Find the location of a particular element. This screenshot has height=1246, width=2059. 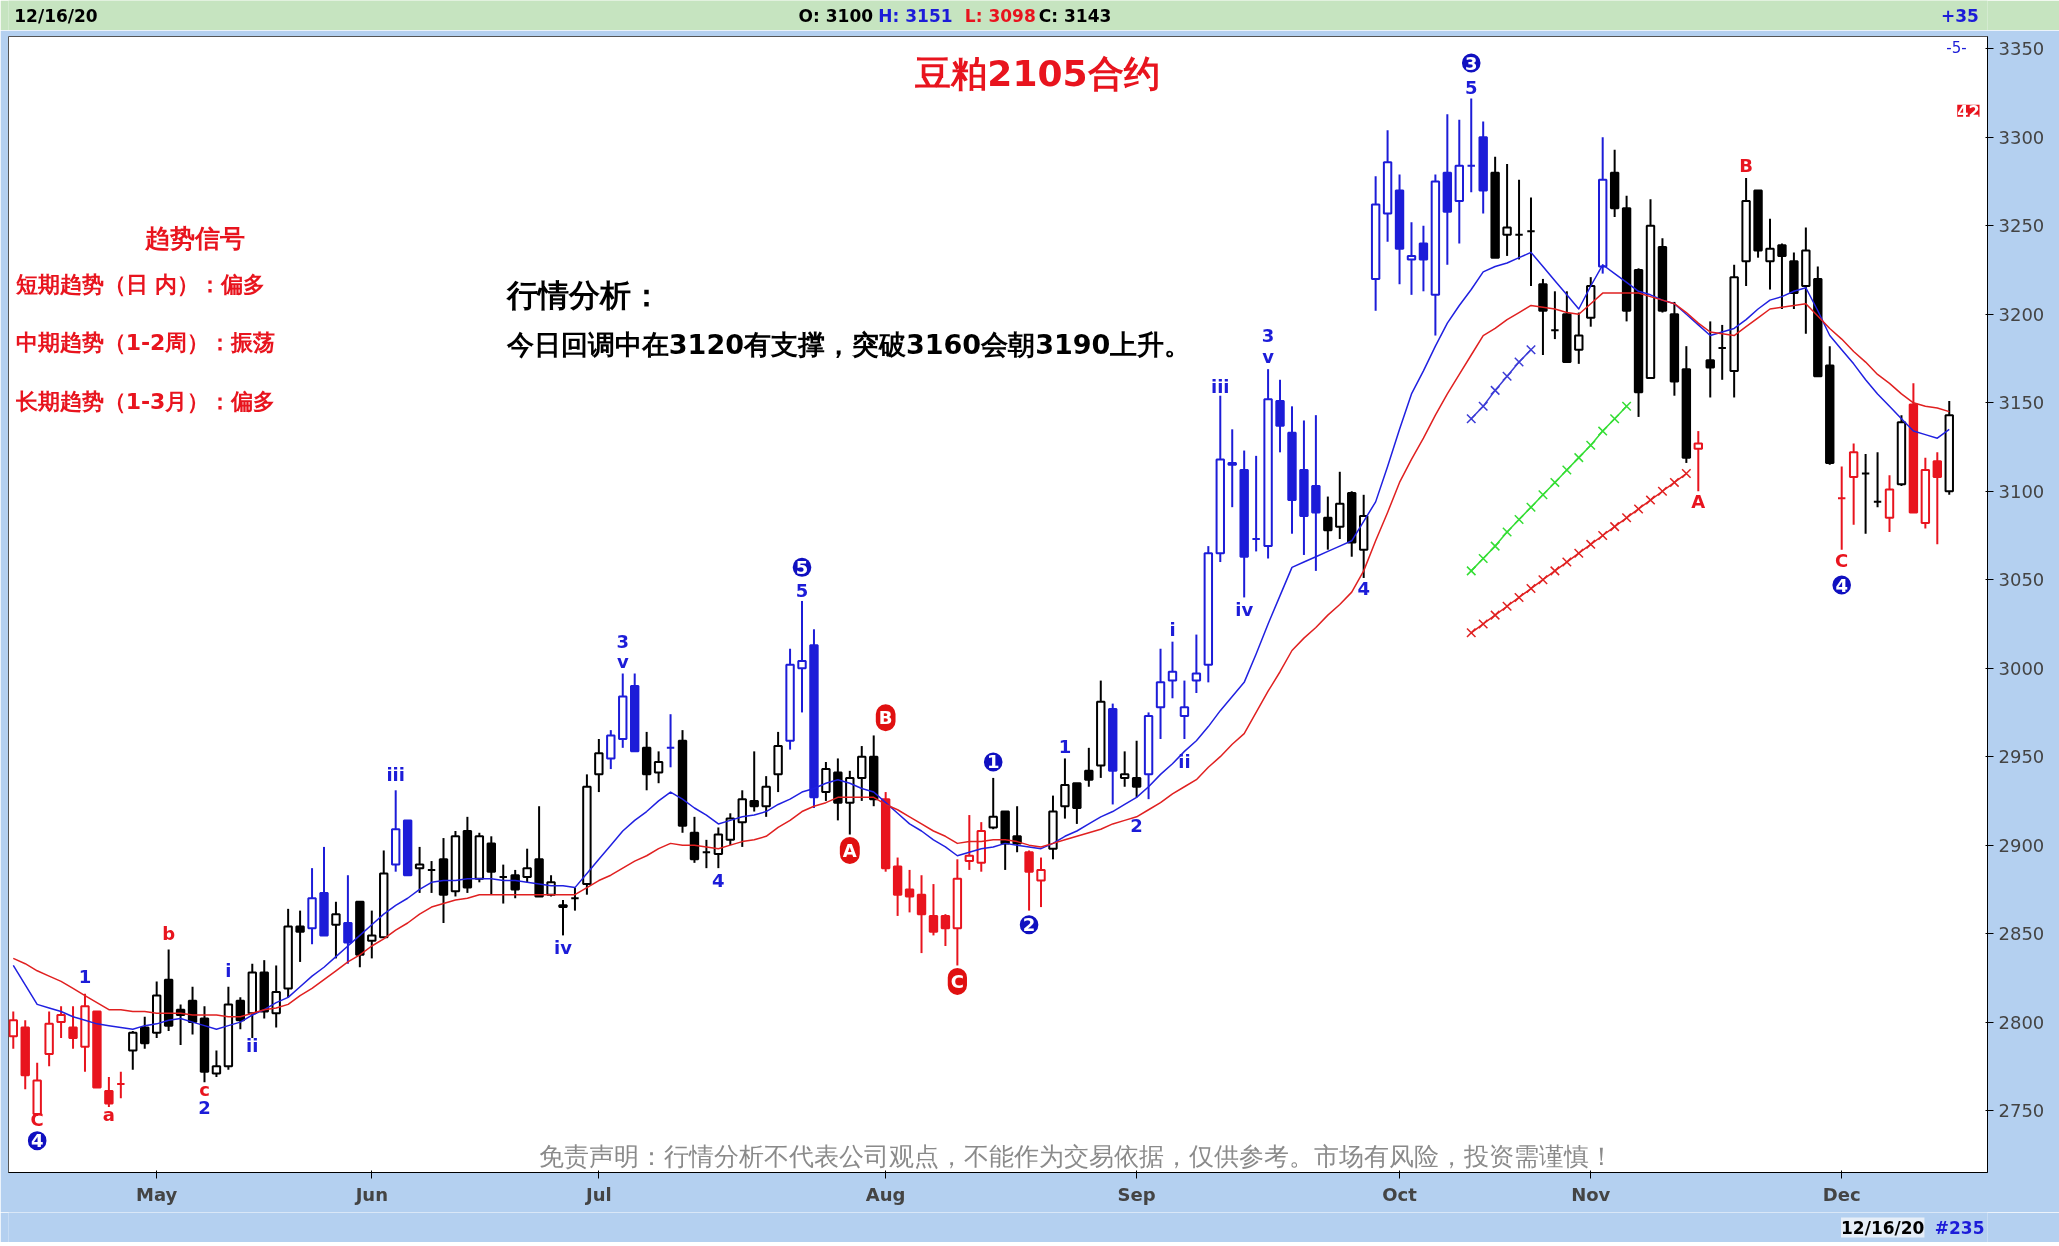

annotation: 趋势信号 is located at coordinates (194, 238).